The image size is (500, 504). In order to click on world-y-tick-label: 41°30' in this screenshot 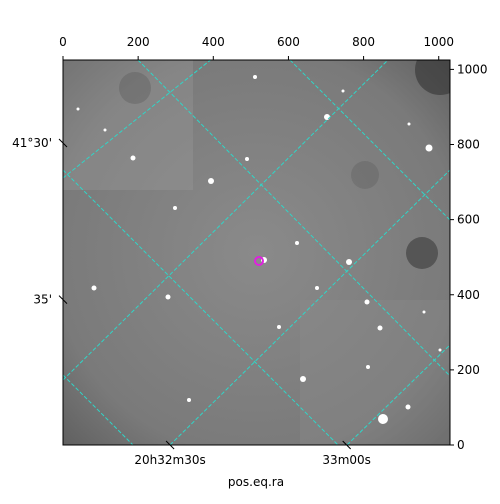, I will do `click(32, 143)`.